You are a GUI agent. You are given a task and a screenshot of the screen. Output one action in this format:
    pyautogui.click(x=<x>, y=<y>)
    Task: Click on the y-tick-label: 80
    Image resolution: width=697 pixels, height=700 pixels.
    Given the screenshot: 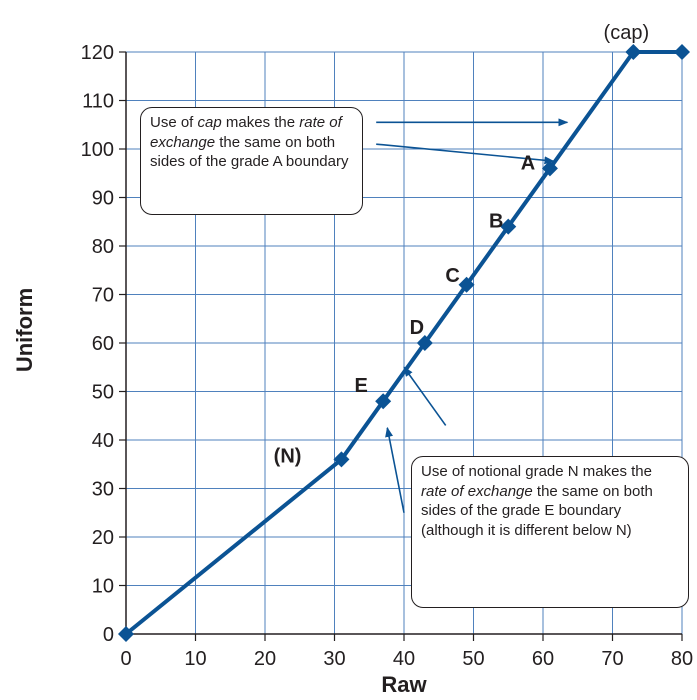 What is the action you would take?
    pyautogui.click(x=103, y=247)
    